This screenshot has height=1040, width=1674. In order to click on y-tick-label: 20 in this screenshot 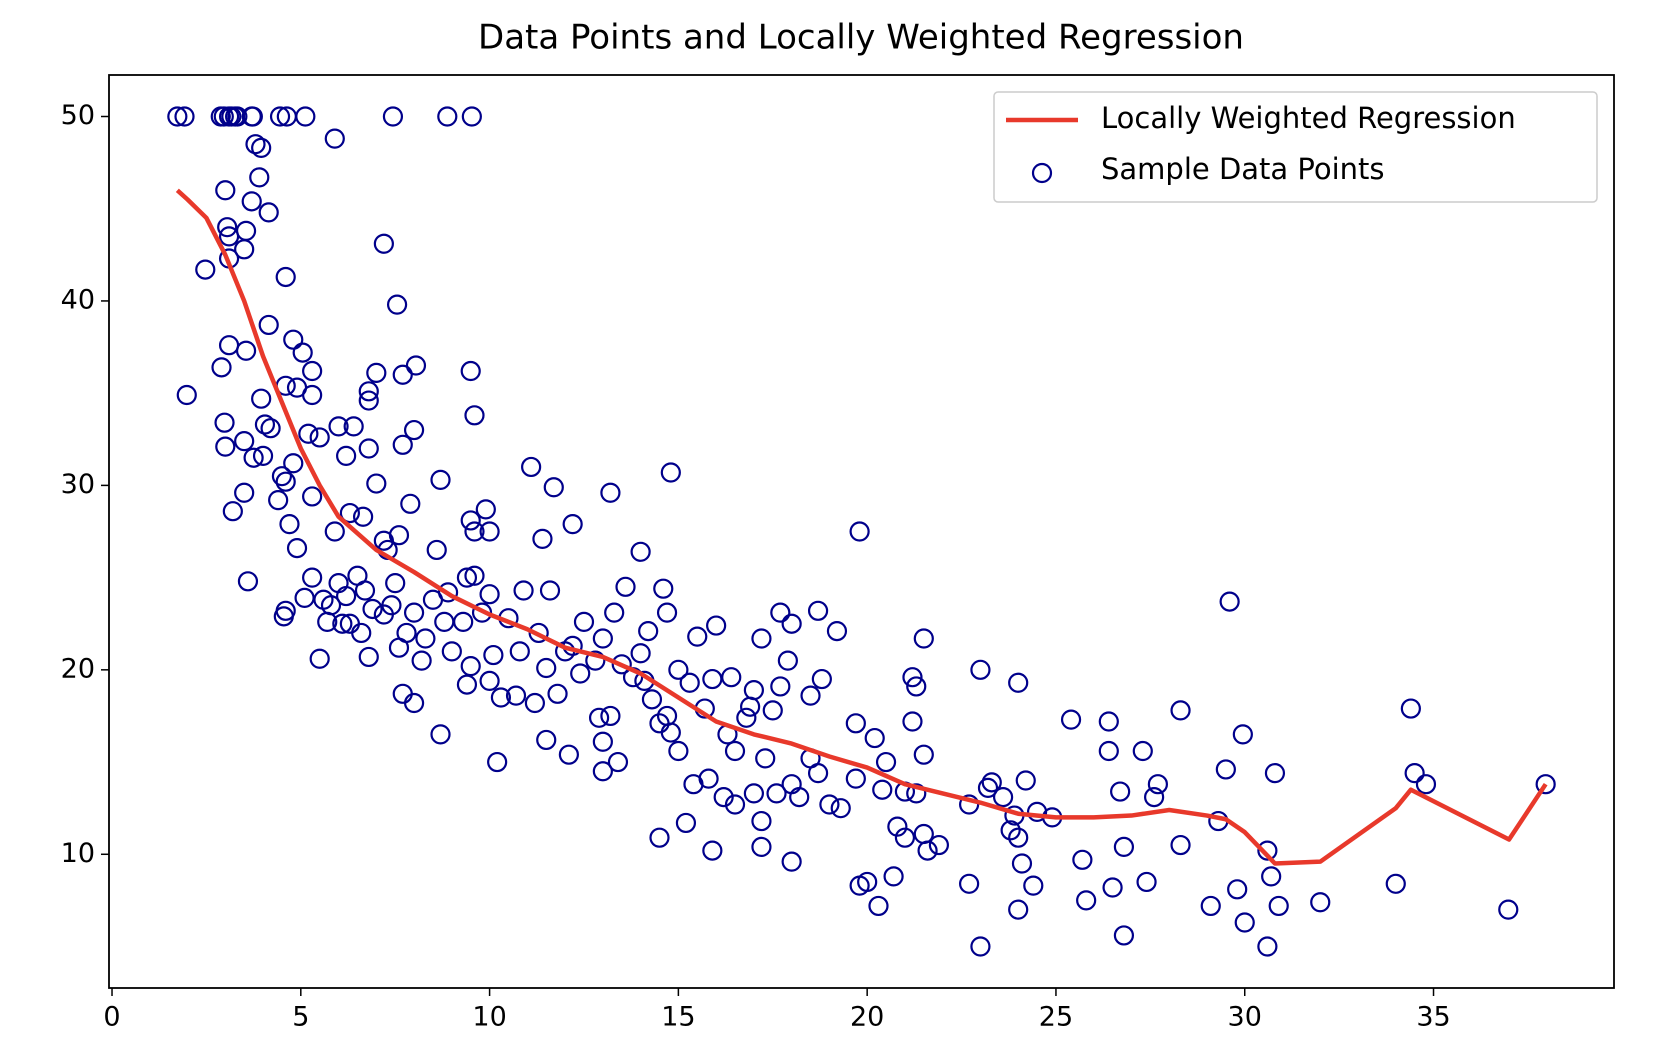, I will do `click(78, 668)`.